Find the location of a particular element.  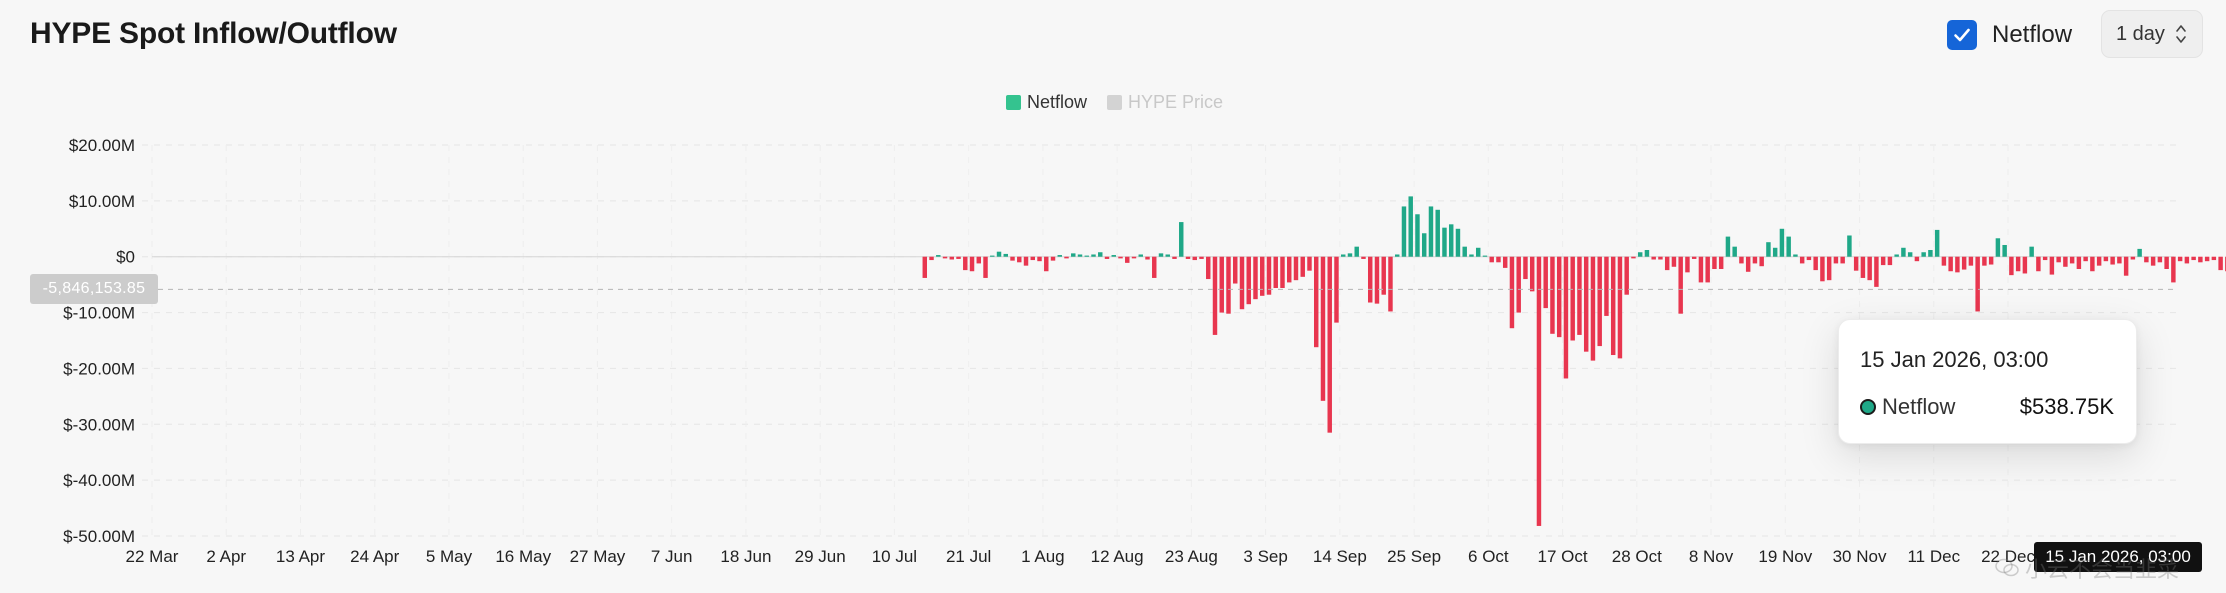

wechat-icon is located at coordinates (2007, 567).